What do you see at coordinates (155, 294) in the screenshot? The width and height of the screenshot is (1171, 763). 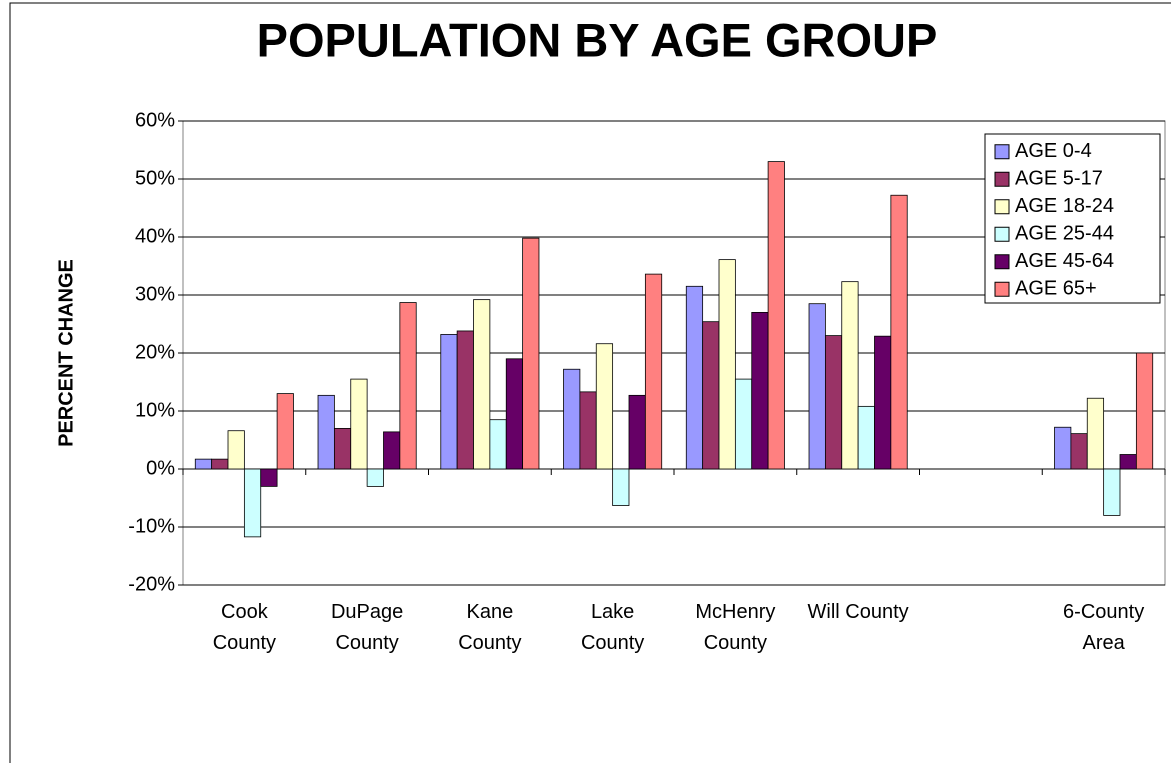 I see `y-tick-label: 30%` at bounding box center [155, 294].